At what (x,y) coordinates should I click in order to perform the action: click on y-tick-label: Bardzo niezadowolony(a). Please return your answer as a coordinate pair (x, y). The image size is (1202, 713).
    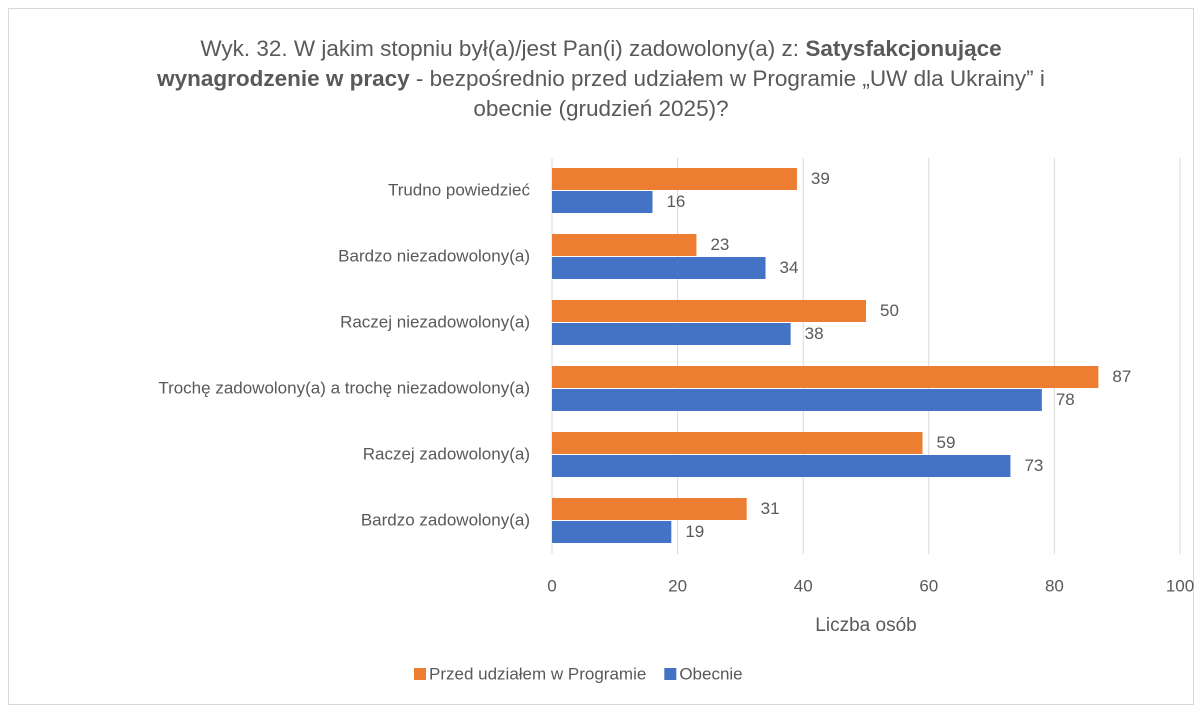
    Looking at the image, I should click on (434, 255).